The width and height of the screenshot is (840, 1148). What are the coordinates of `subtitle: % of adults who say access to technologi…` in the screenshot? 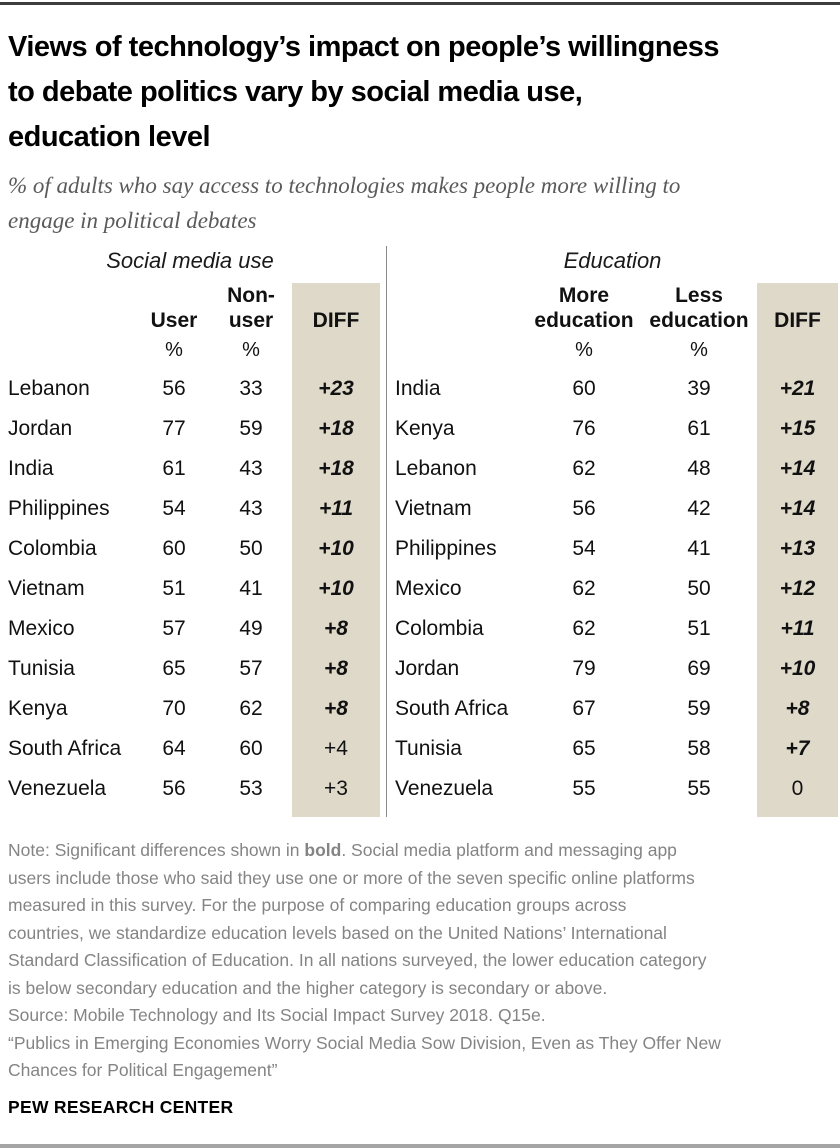 It's located at (420, 203).